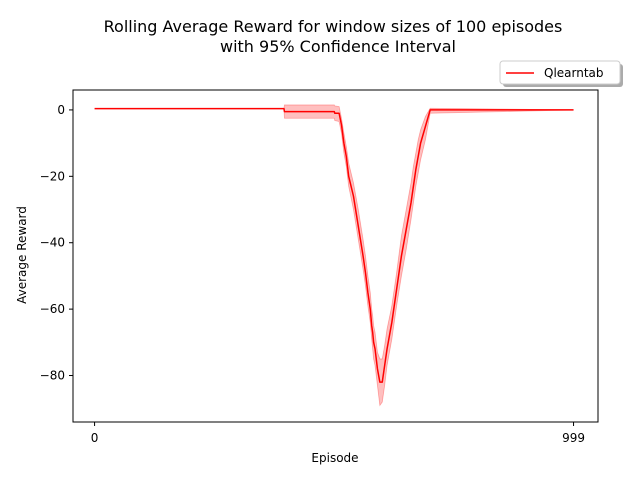  Describe the element at coordinates (52, 376) in the screenshot. I see `y-tick-label-4: −80` at that location.